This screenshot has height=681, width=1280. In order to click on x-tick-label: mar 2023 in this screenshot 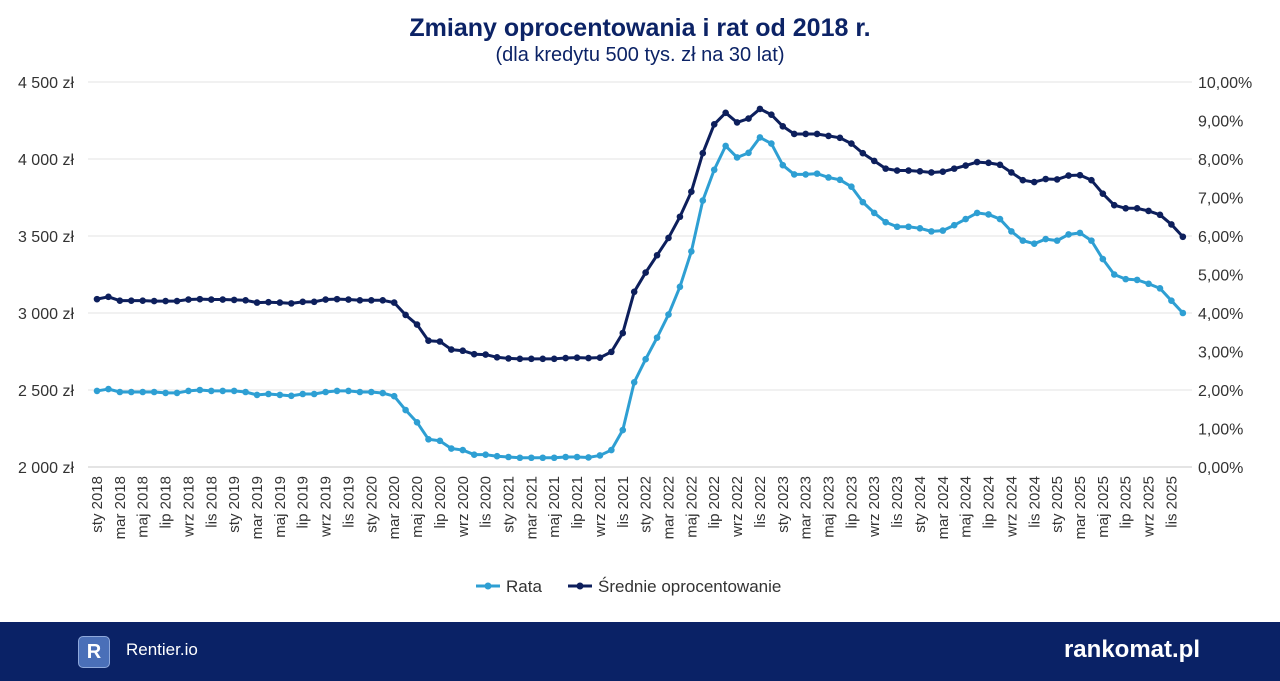, I will do `click(806, 507)`.